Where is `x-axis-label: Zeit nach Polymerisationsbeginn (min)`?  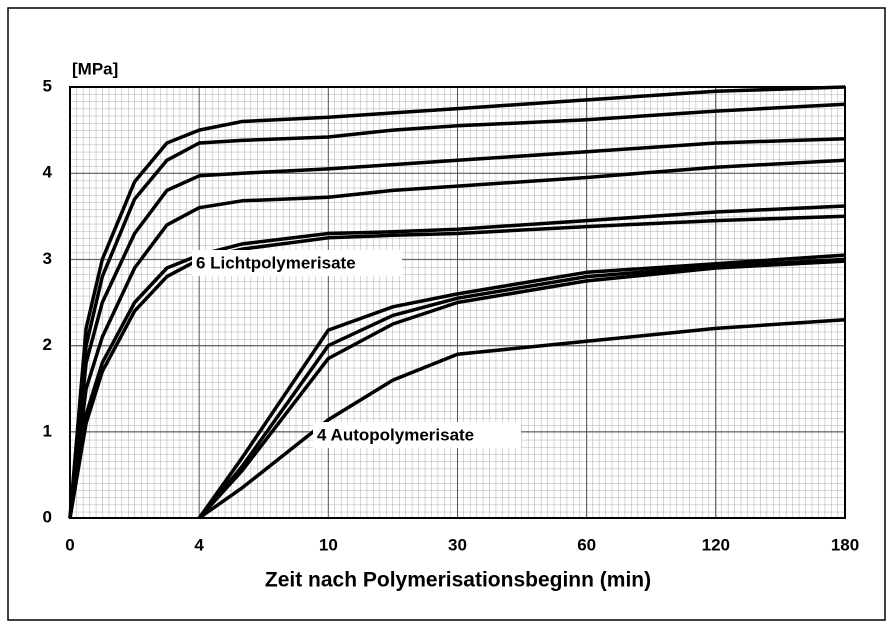 x-axis-label: Zeit nach Polymerisationsbeginn (min) is located at coordinates (458, 580).